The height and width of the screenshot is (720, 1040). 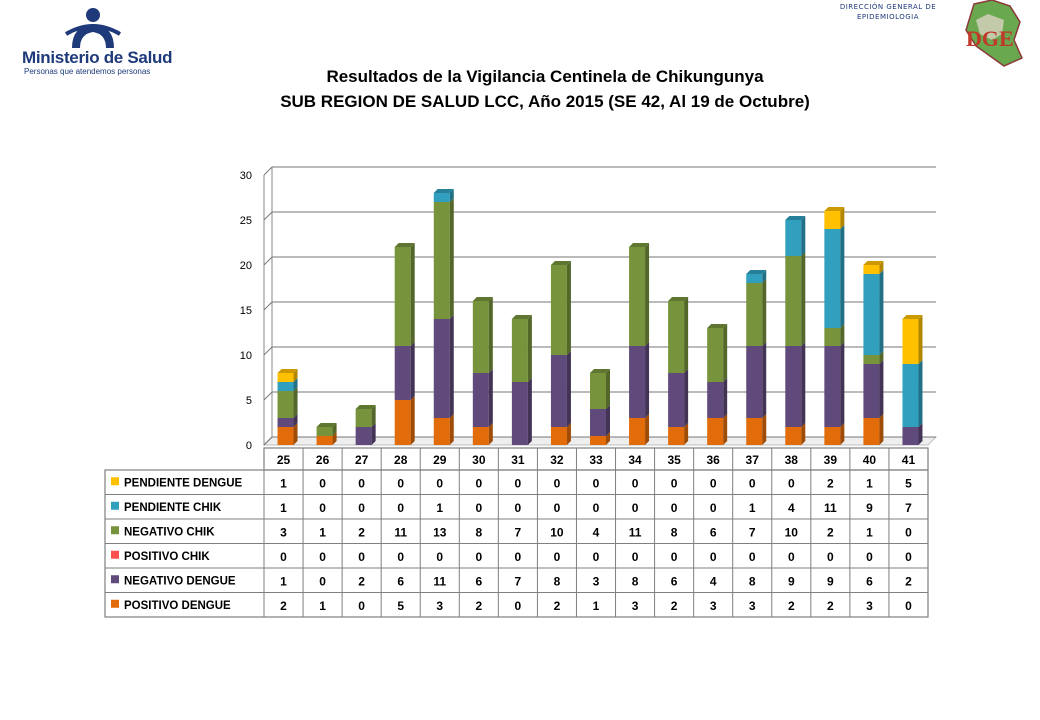 What do you see at coordinates (888, 17) in the screenshot?
I see `dge-line-2: EPIDEMIOLOGIA` at bounding box center [888, 17].